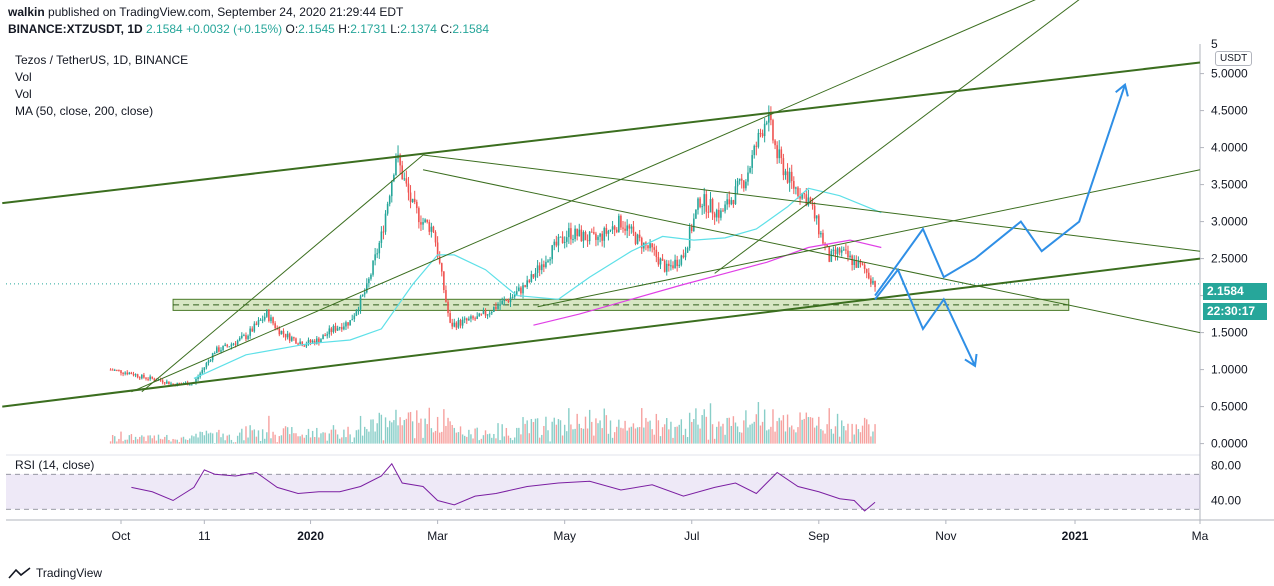 The height and width of the screenshot is (586, 1274). What do you see at coordinates (84, 111) in the screenshot?
I see `legend-ma: MA (50, close, 200, close)` at bounding box center [84, 111].